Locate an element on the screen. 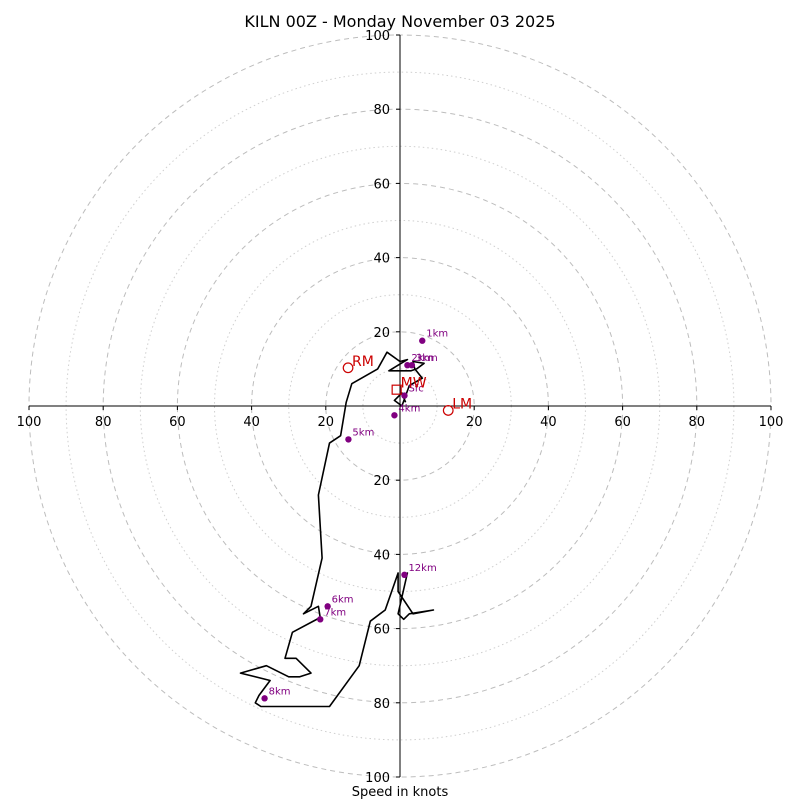  chart-title: KILN 00Z - Monday November 03 2025 is located at coordinates (399, 21).